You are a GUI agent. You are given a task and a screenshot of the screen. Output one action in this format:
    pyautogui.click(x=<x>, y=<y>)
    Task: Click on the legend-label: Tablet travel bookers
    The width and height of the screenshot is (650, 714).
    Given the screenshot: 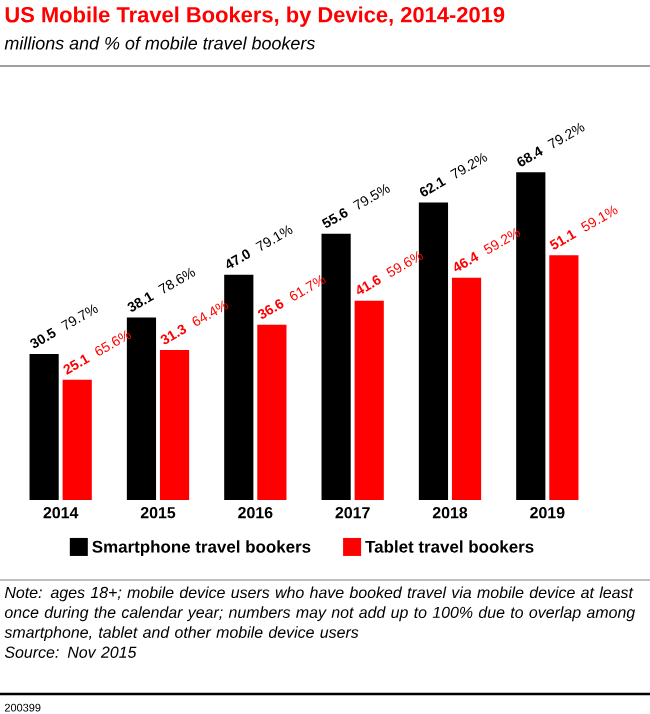 What is the action you would take?
    pyautogui.click(x=449, y=546)
    